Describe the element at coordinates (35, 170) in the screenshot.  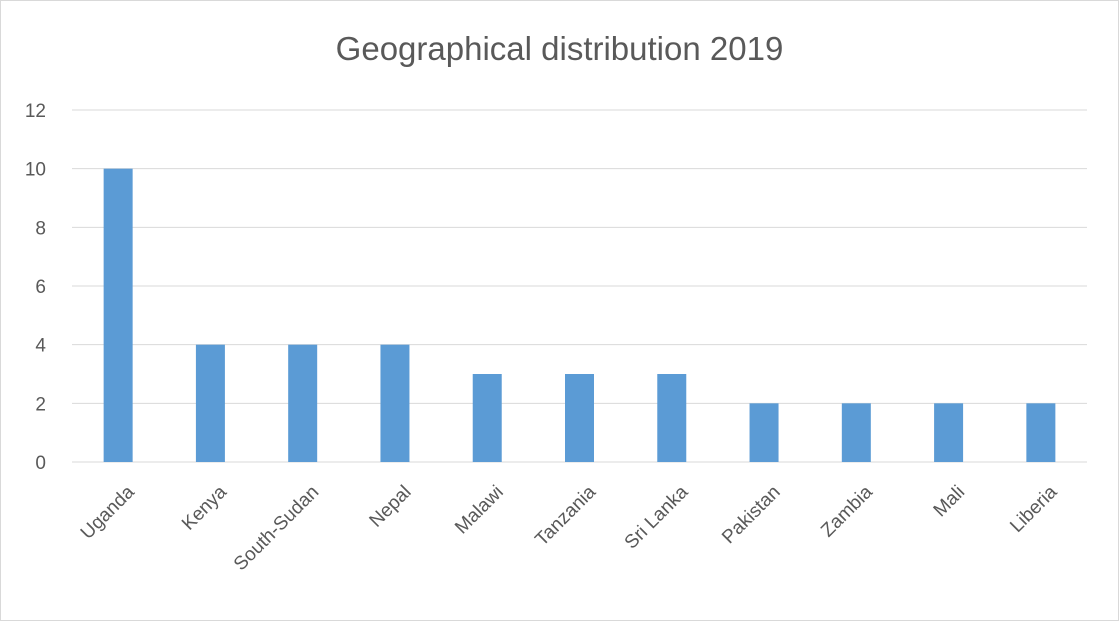
I see `y-tick-label: 10` at that location.